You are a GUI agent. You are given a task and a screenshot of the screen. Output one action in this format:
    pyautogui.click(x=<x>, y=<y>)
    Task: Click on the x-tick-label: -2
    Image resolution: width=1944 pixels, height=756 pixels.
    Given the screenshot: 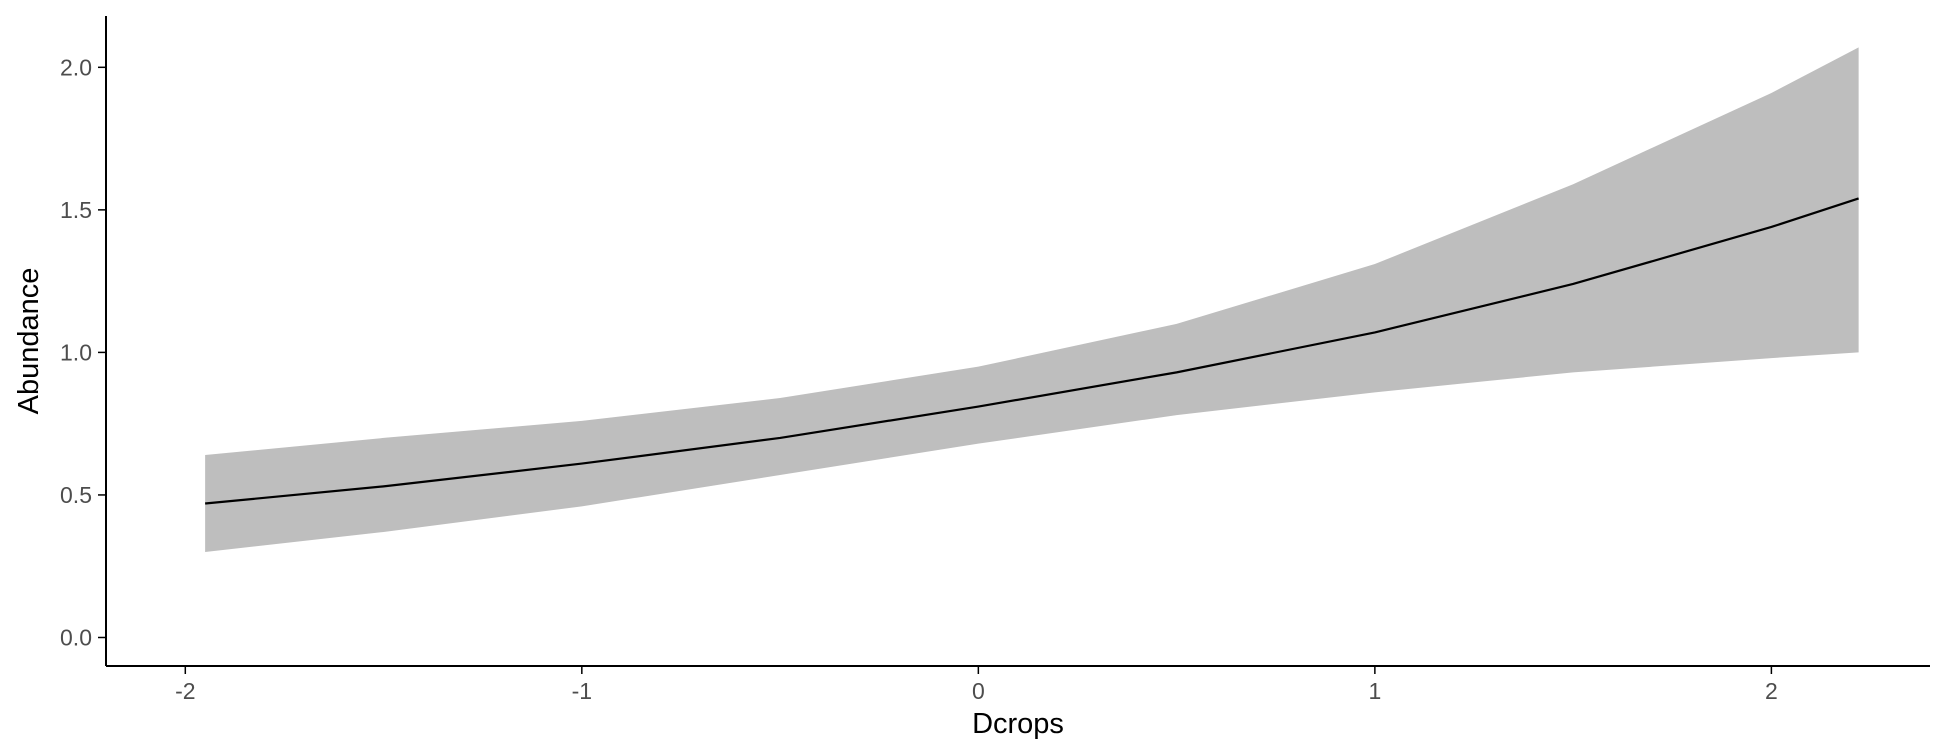 What is the action you would take?
    pyautogui.click(x=185, y=691)
    